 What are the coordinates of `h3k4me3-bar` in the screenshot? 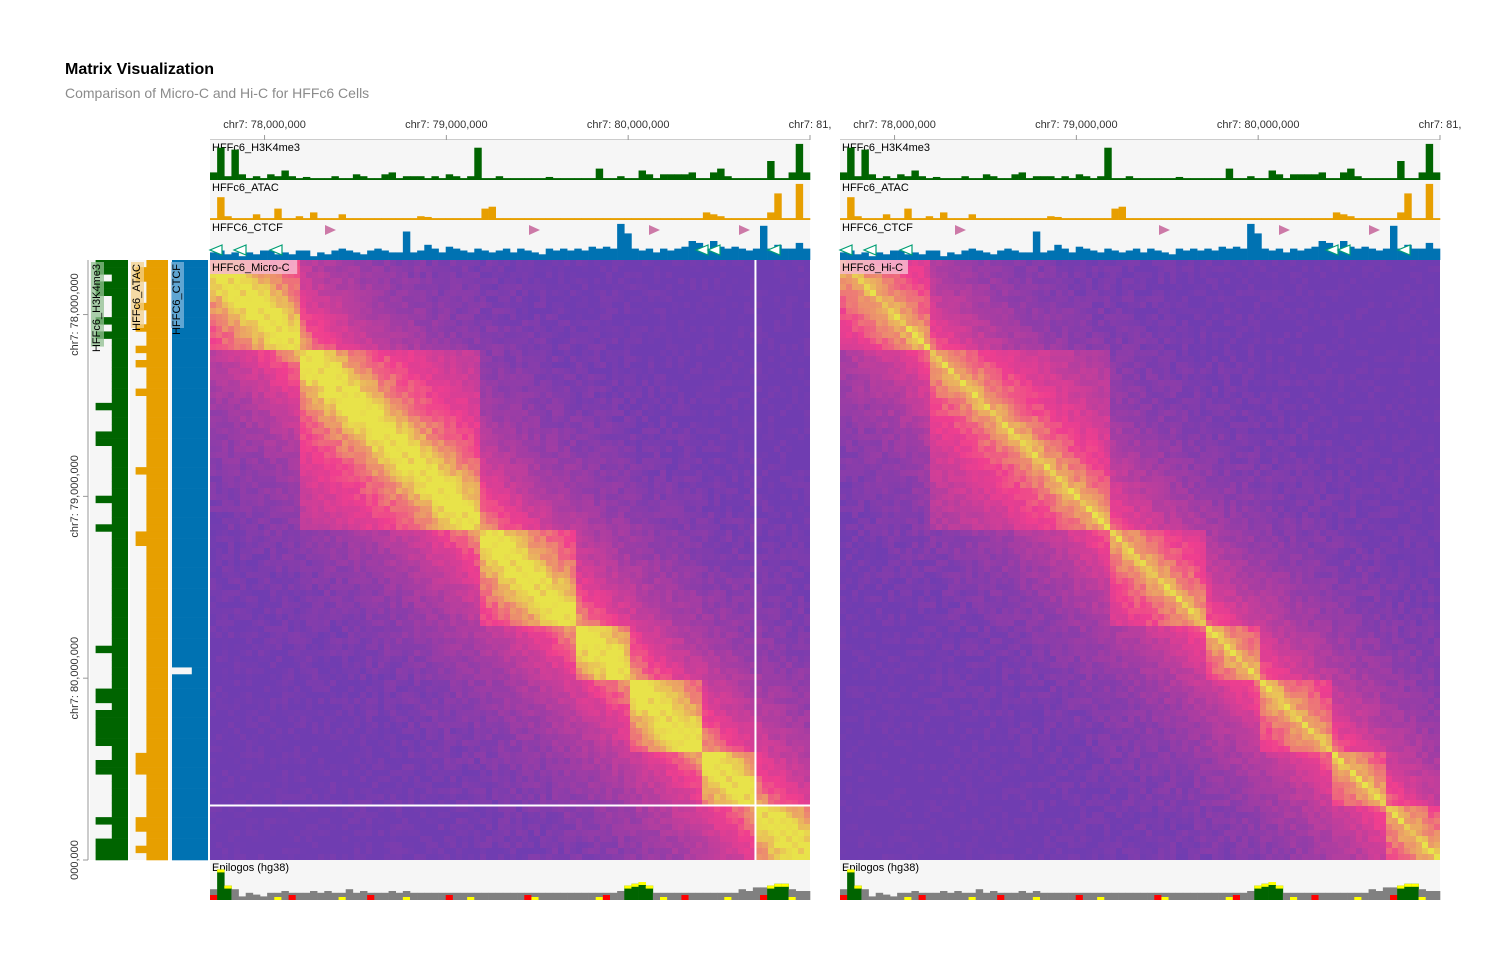 It's located at (764, 179).